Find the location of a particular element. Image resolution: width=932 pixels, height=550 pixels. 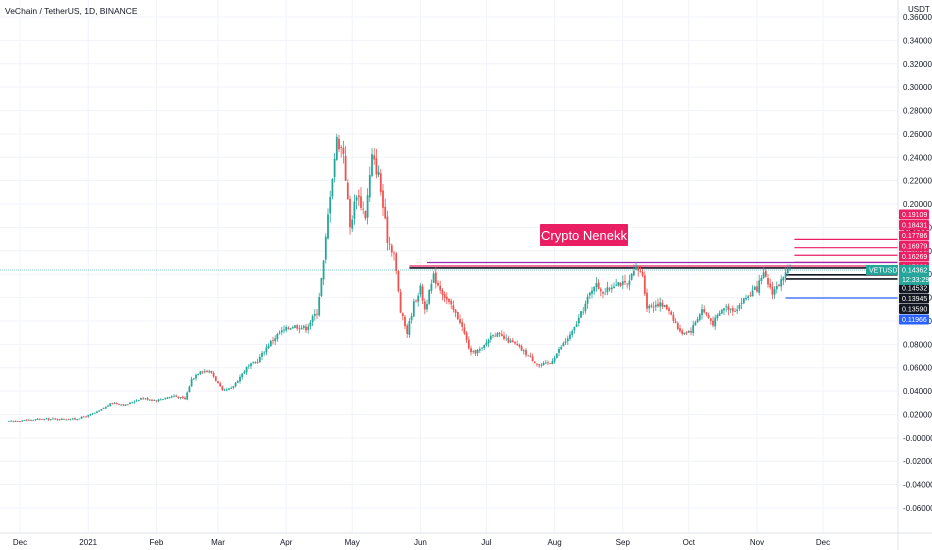

chart-title: VeChain / TetherUS, 1D, BINANCE is located at coordinates (71, 11).